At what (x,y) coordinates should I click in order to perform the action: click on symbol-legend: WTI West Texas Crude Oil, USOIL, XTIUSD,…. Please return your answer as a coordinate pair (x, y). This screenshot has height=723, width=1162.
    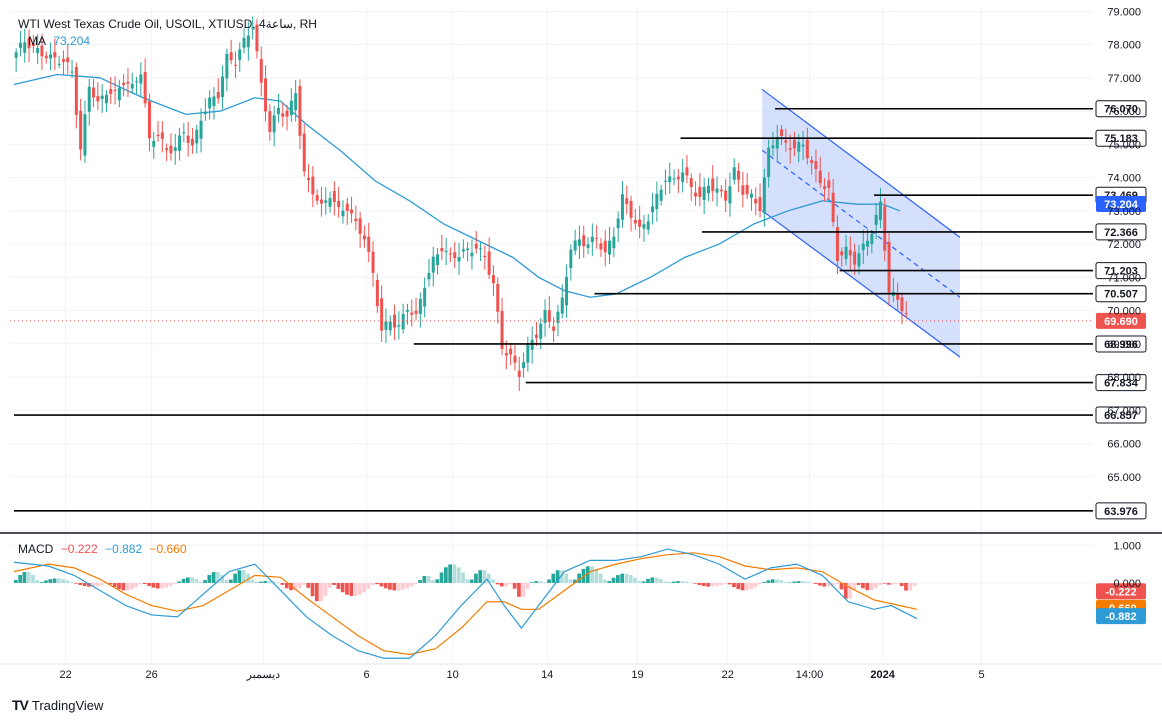
    Looking at the image, I should click on (169, 24).